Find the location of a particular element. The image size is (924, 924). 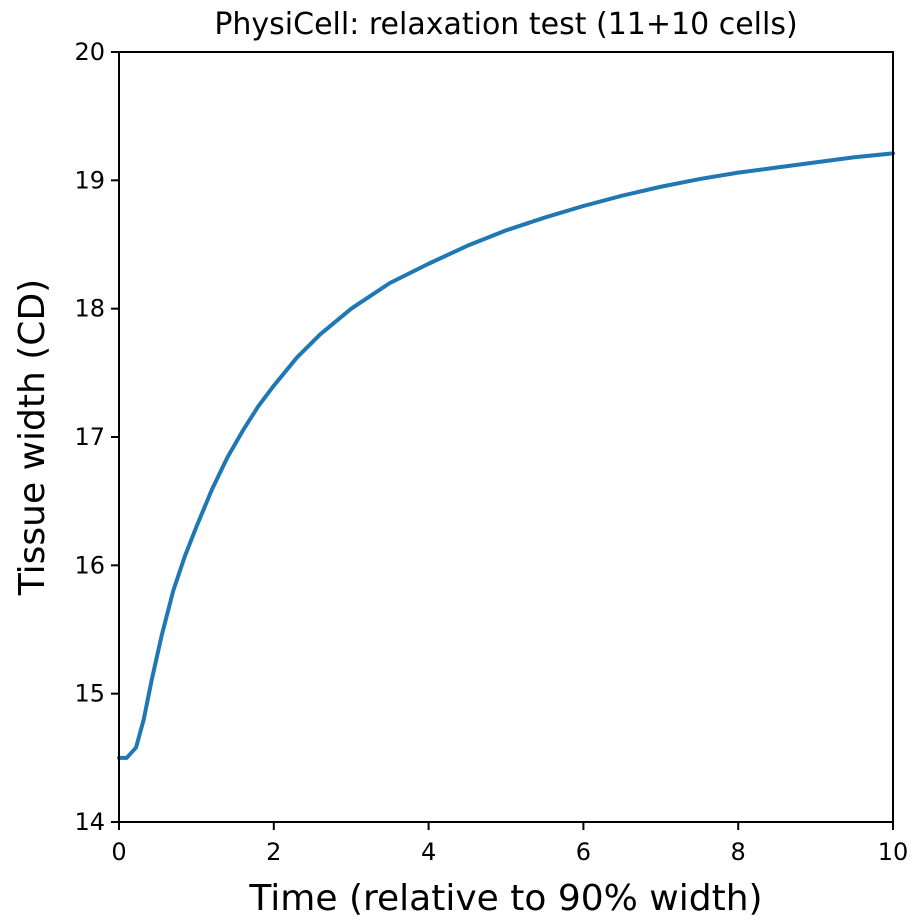

x-axis-label: Time (relative to 90% width) is located at coordinates (505, 898).